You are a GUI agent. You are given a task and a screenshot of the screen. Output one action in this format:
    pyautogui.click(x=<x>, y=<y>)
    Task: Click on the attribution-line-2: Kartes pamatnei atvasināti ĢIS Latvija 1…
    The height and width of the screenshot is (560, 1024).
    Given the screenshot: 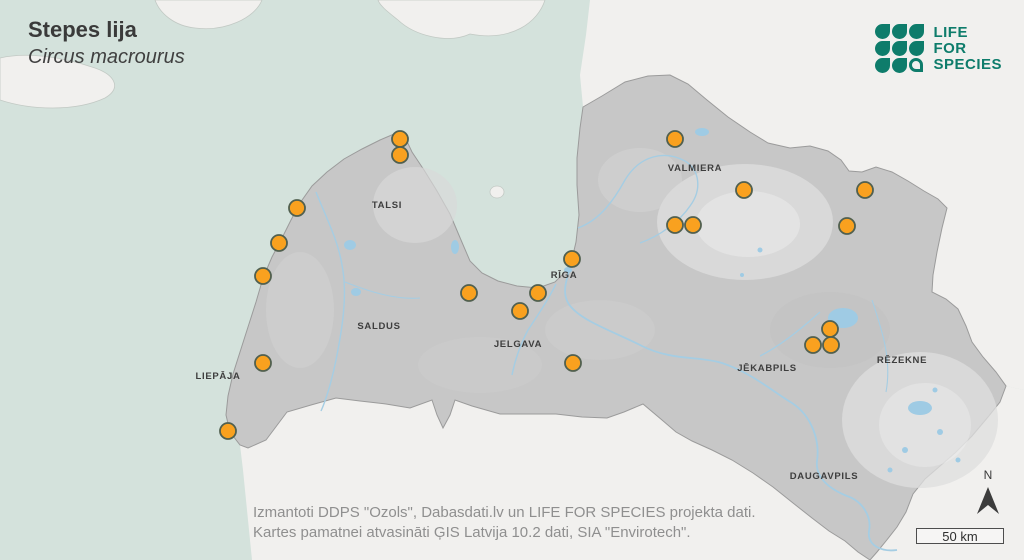 What is the action you would take?
    pyautogui.click(x=472, y=532)
    